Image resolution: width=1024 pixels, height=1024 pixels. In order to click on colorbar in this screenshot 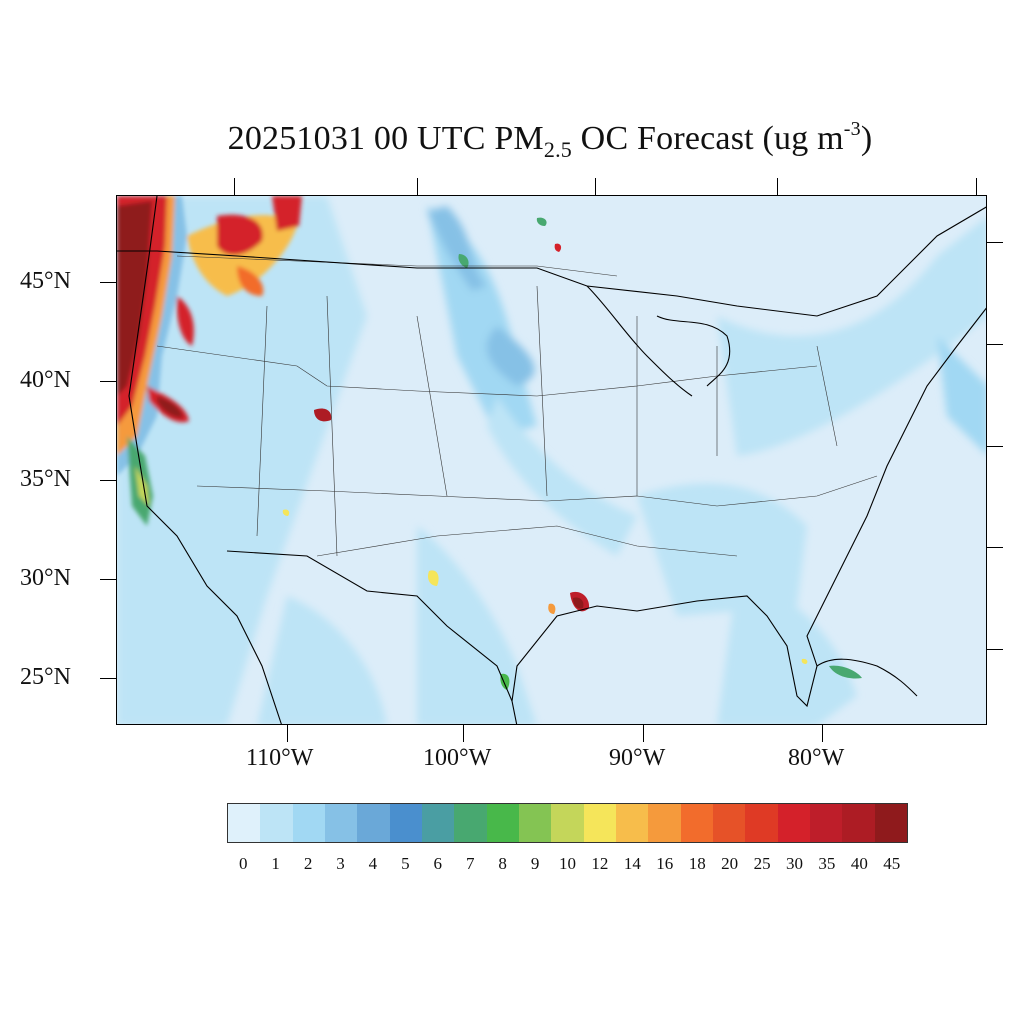, I will do `click(567, 823)`.